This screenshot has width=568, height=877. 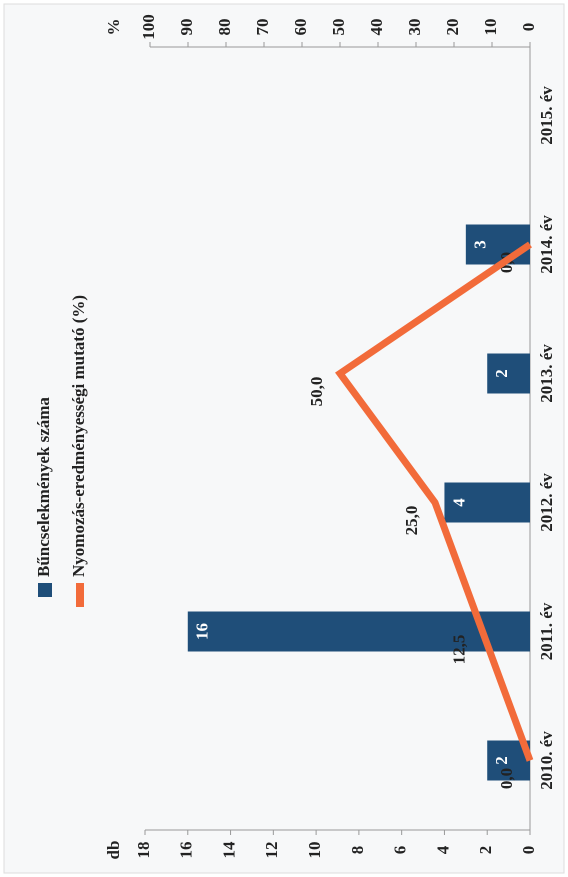 I want to click on y2-tick-label: 70, so click(x=262, y=27).